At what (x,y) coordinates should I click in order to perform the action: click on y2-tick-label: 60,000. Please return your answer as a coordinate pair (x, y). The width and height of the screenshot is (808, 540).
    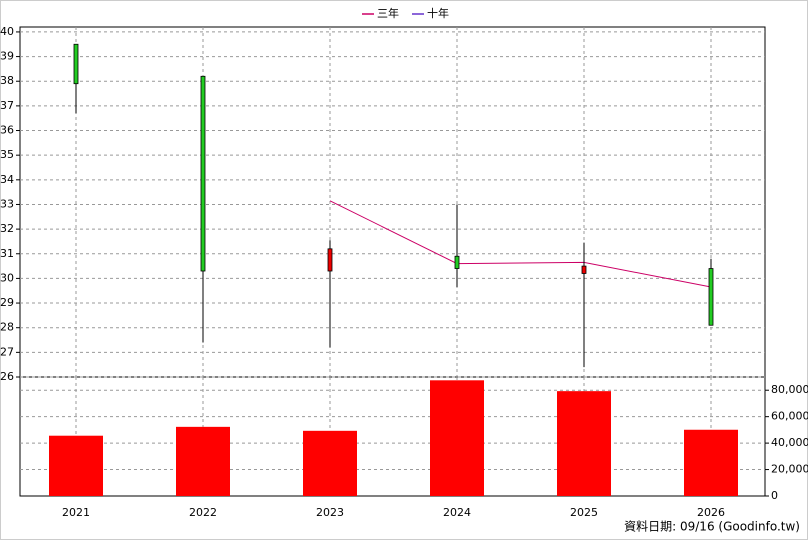
    Looking at the image, I should click on (789, 416).